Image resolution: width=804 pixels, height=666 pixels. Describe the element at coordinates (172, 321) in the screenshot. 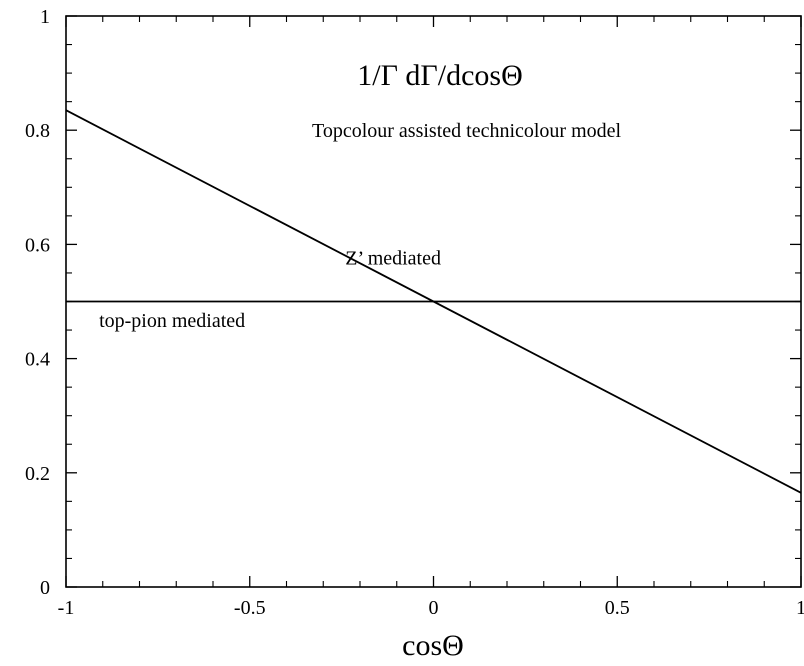

I see `series-annotation: top-pion mediated` at that location.